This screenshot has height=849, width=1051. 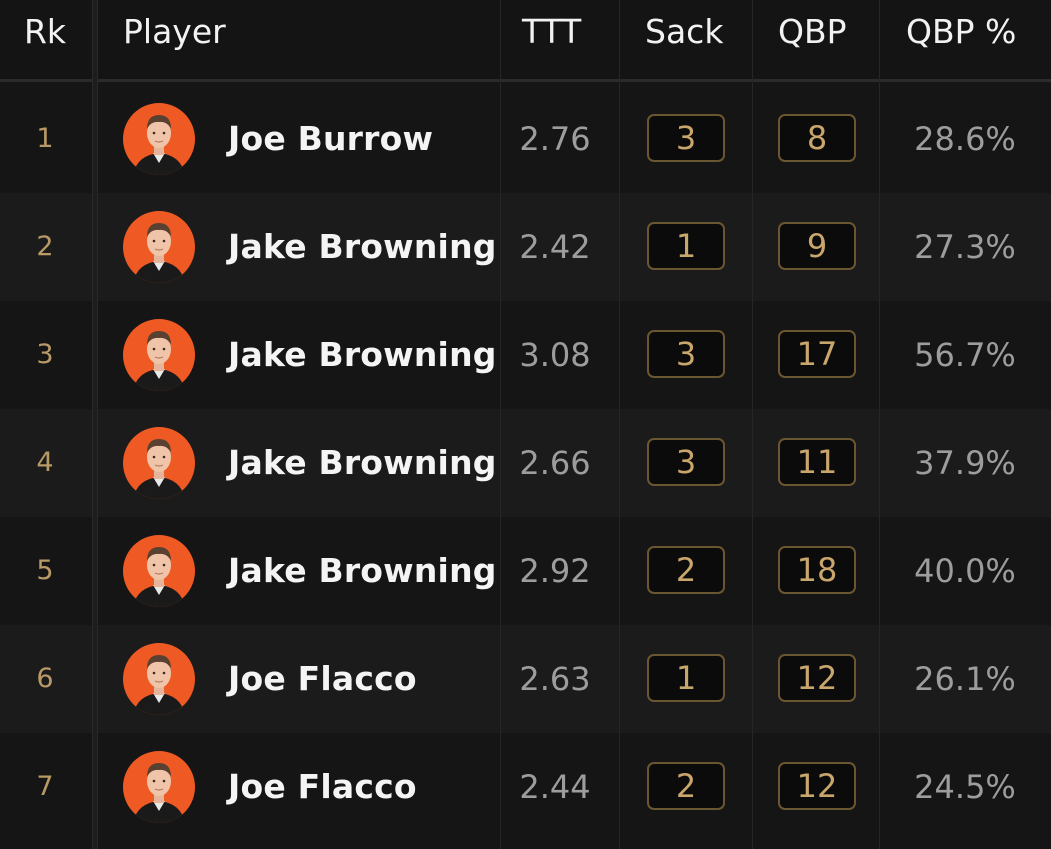 I want to click on column-divider-ttt, so click(x=500, y=424).